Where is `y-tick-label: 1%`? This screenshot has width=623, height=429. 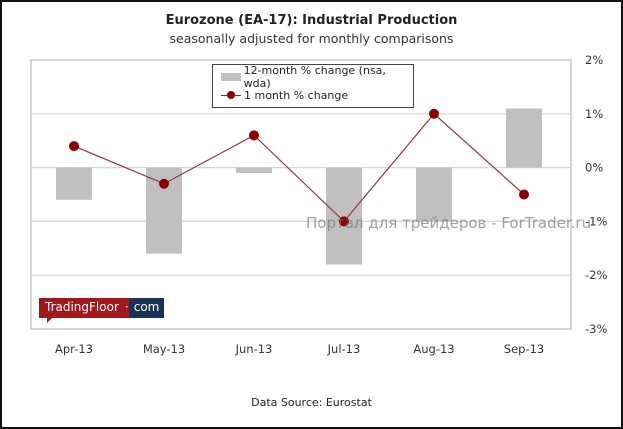 y-tick-label: 1% is located at coordinates (594, 114).